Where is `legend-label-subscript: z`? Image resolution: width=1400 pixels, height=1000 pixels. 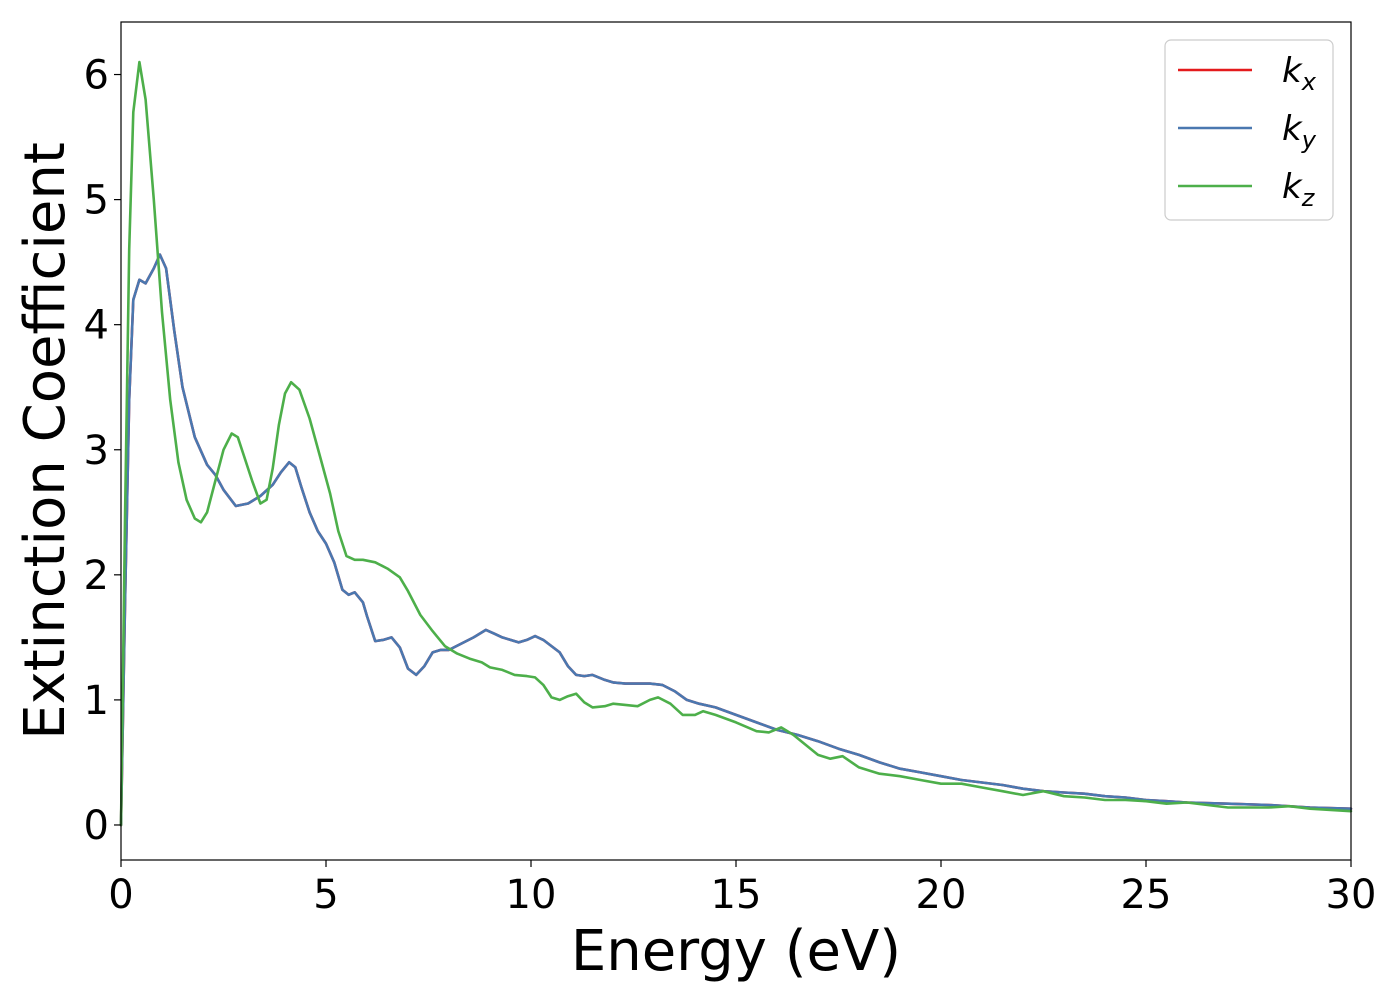 legend-label-subscript: z is located at coordinates (1308, 198).